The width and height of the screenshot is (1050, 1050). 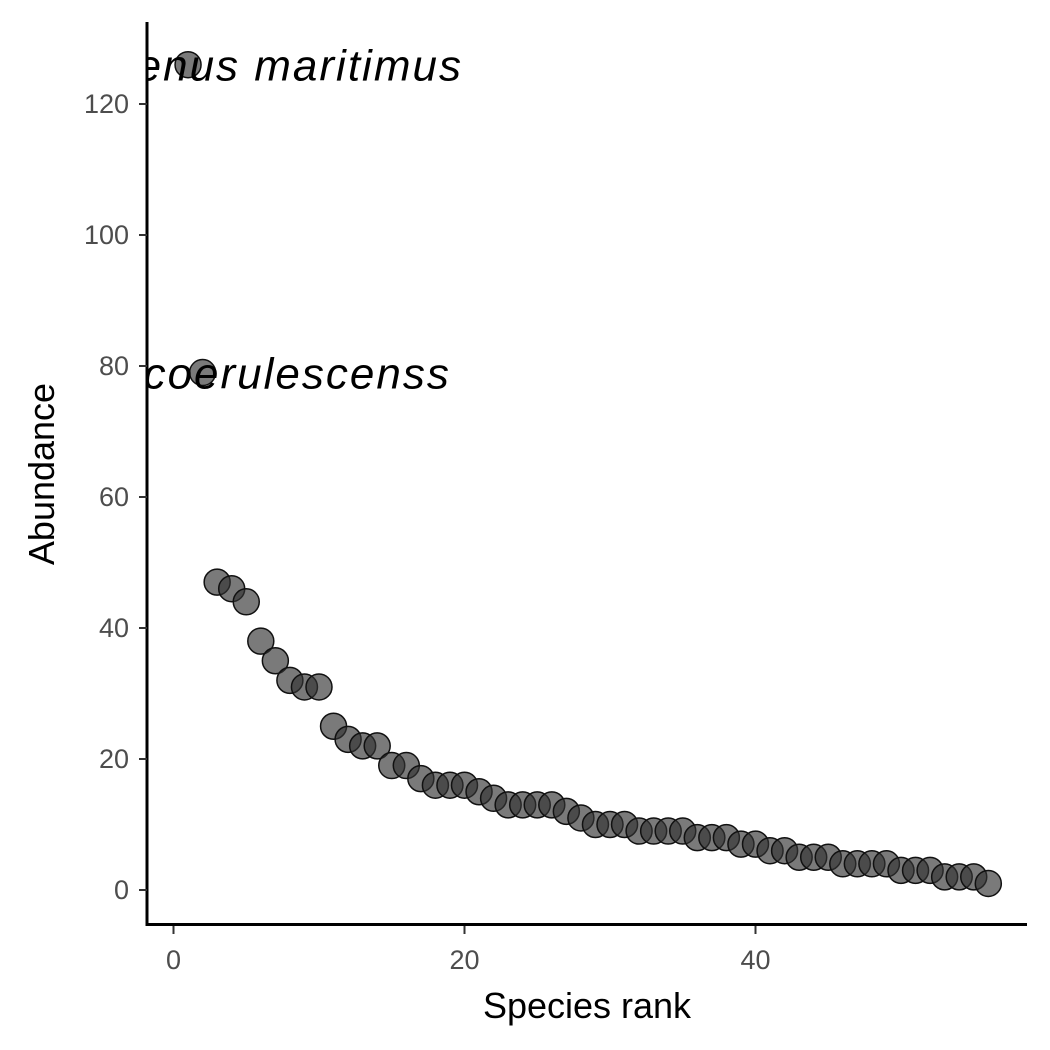 I want to click on y-tick-label: 20, so click(x=114, y=759).